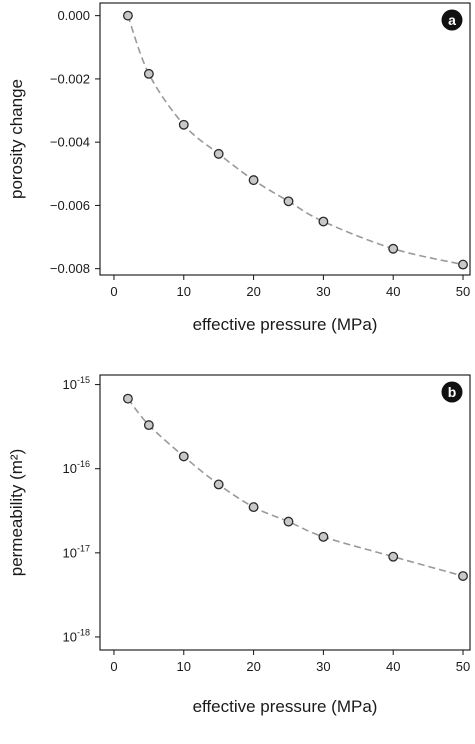 The image size is (475, 744). Describe the element at coordinates (70, 142) in the screenshot. I see `y-tick-label: −0.004` at that location.